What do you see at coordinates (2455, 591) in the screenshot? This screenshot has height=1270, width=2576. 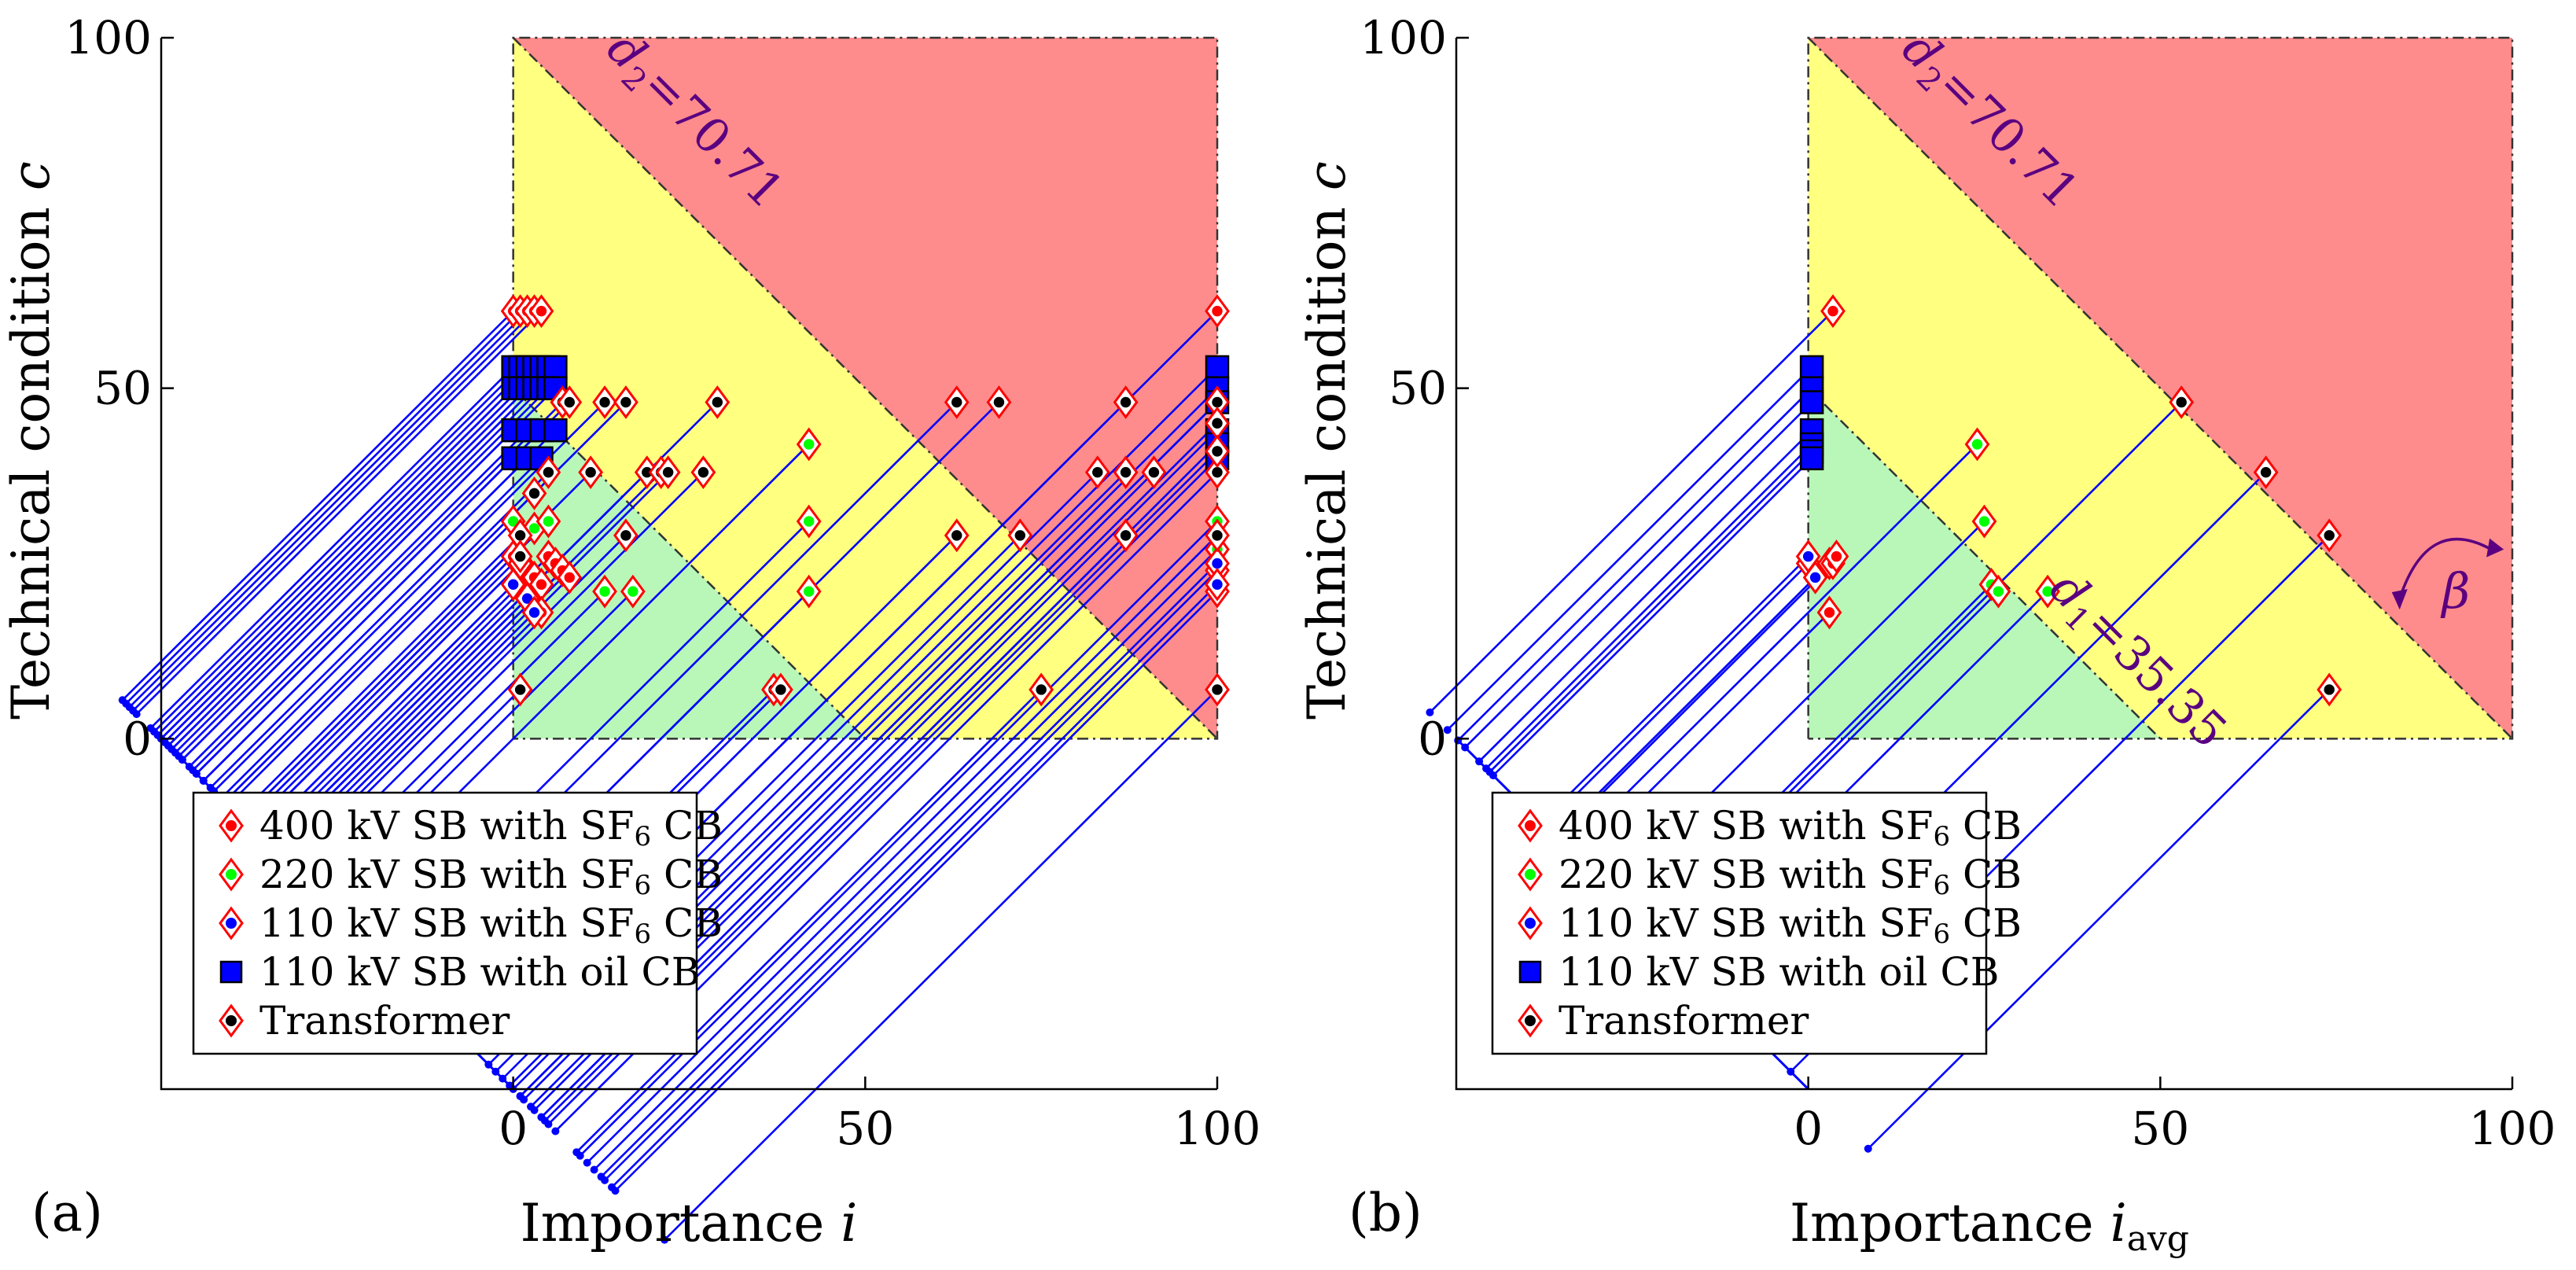 I see `beta-label: β` at bounding box center [2455, 591].